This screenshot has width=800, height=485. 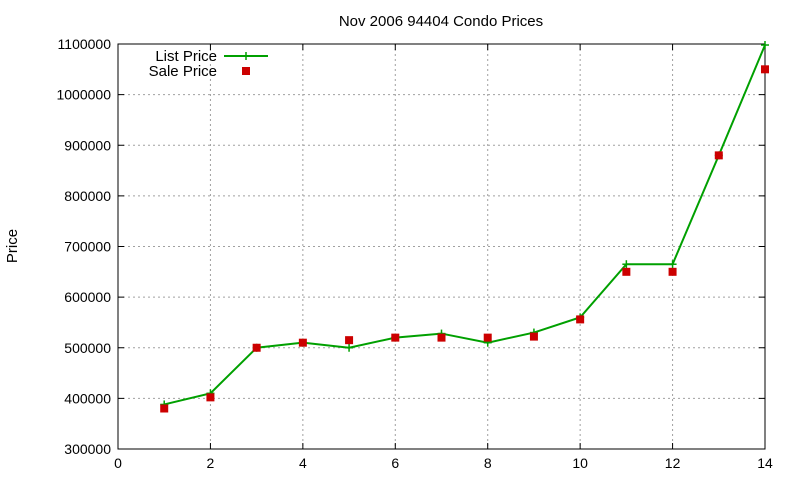 What do you see at coordinates (303, 463) in the screenshot?
I see `x-tick-label: 4` at bounding box center [303, 463].